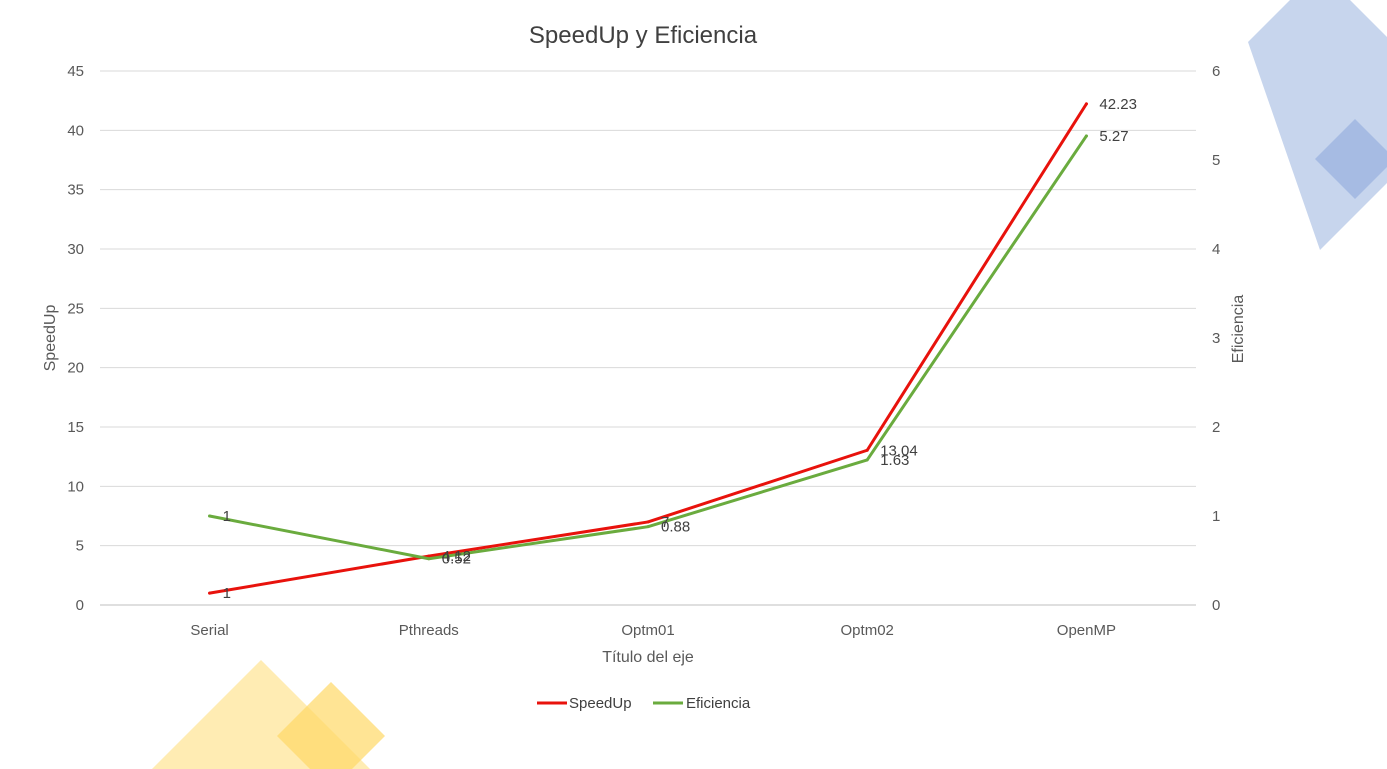 This screenshot has width=1387, height=769. What do you see at coordinates (867, 630) in the screenshot?
I see `x-tick-label: Optm02` at bounding box center [867, 630].